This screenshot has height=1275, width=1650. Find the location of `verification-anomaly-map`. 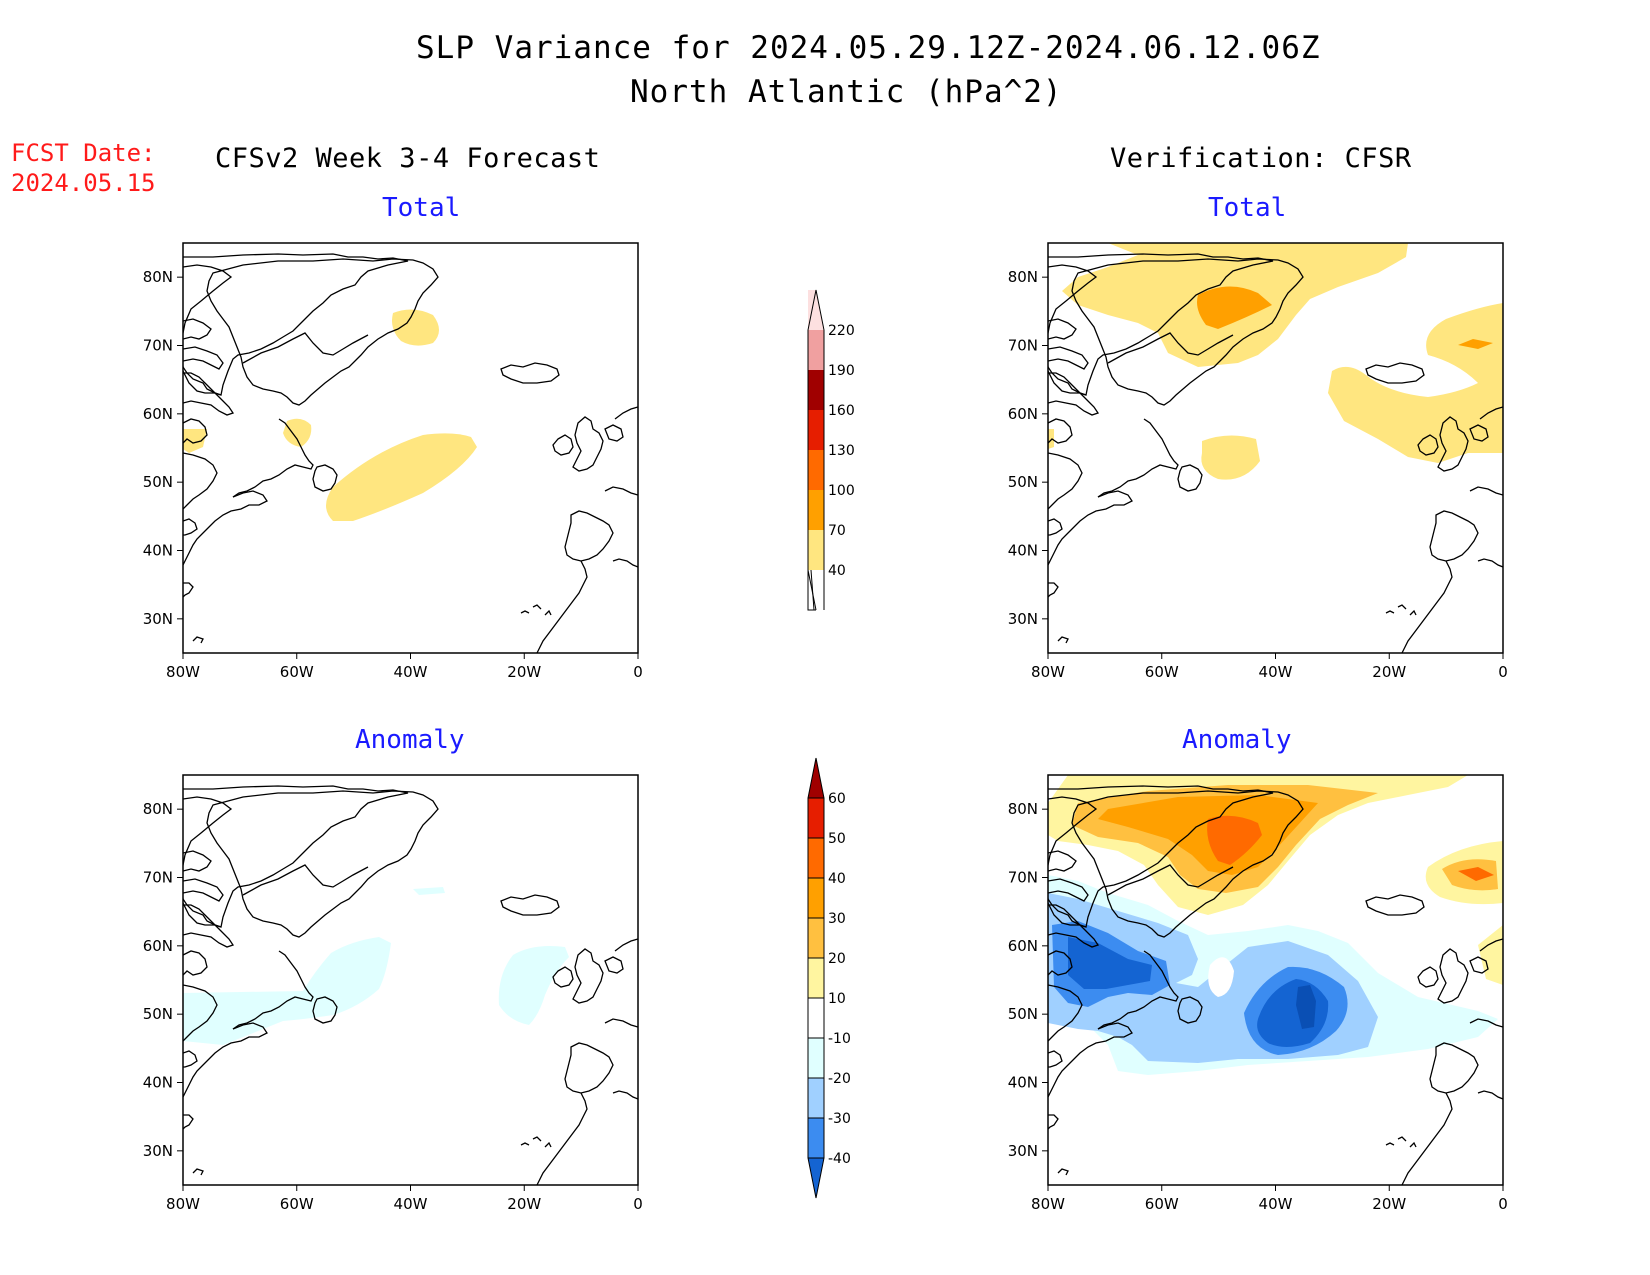

verification-anomaly-map is located at coordinates (1275, 980).